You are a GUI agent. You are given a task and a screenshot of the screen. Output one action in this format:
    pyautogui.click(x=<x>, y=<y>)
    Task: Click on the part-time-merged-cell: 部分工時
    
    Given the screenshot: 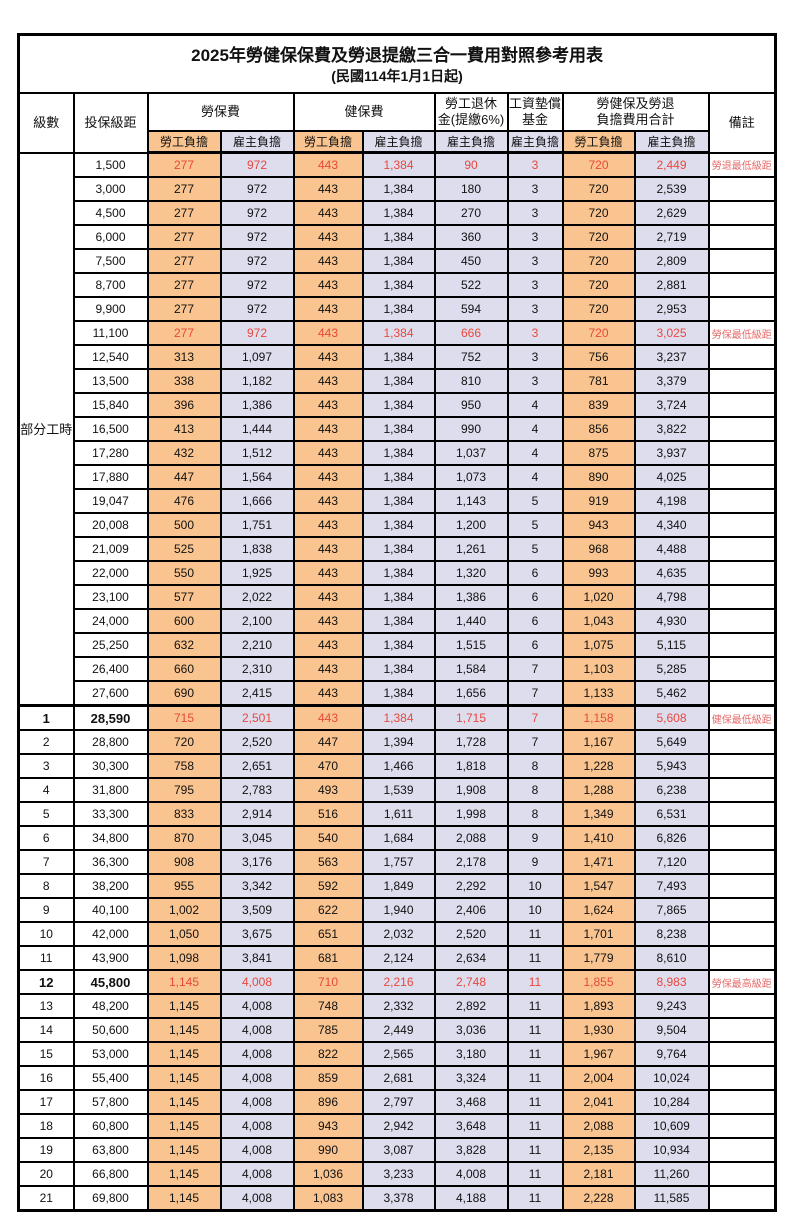 What is the action you would take?
    pyautogui.click(x=46, y=429)
    